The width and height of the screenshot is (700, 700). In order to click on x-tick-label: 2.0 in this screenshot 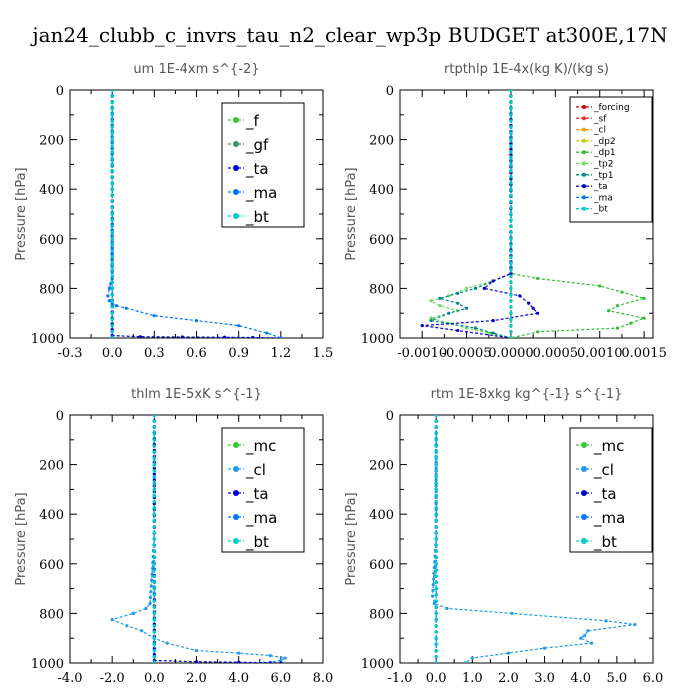, I will do `click(196, 678)`.